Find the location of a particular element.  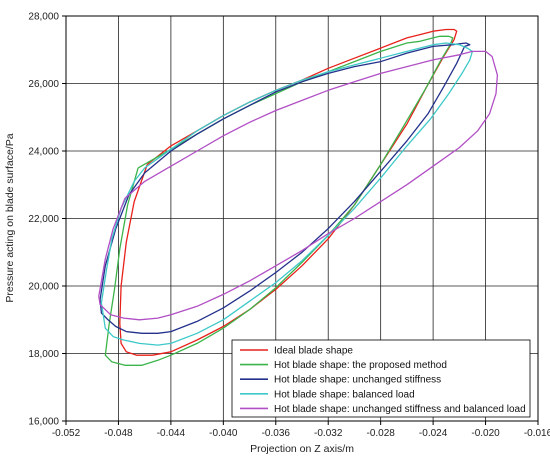

x-tick-label: -0.048 is located at coordinates (118, 433).